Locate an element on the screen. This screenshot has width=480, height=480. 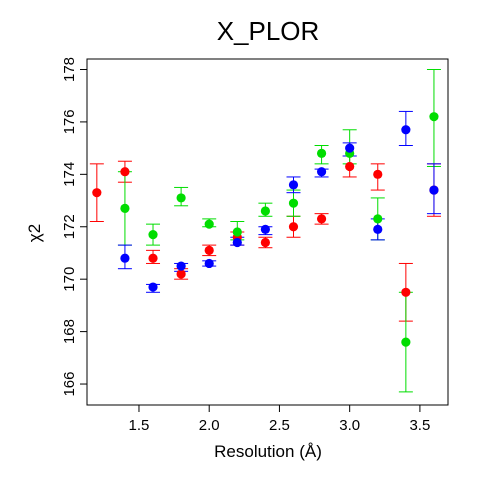
chart-title: X_PLOR is located at coordinates (268, 31).